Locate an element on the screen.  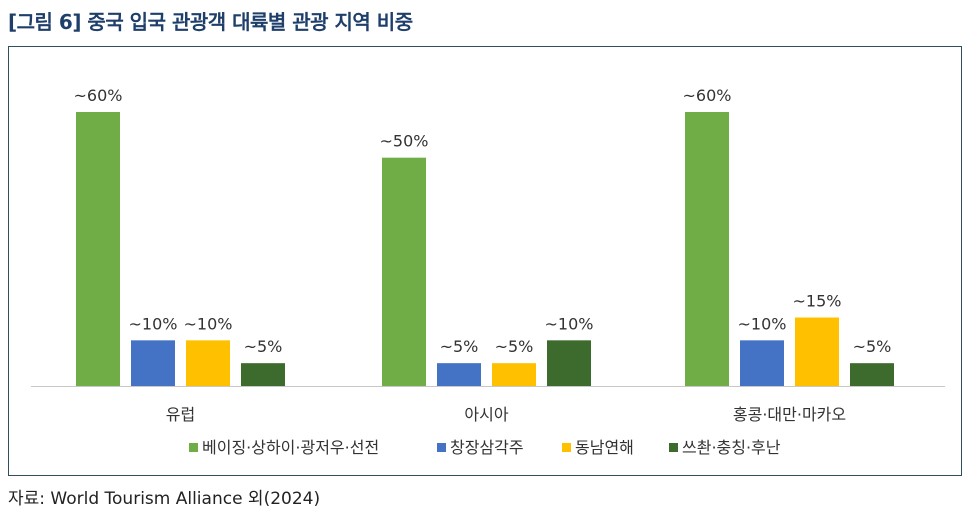
category-label: 아시아 is located at coordinates (486, 414).